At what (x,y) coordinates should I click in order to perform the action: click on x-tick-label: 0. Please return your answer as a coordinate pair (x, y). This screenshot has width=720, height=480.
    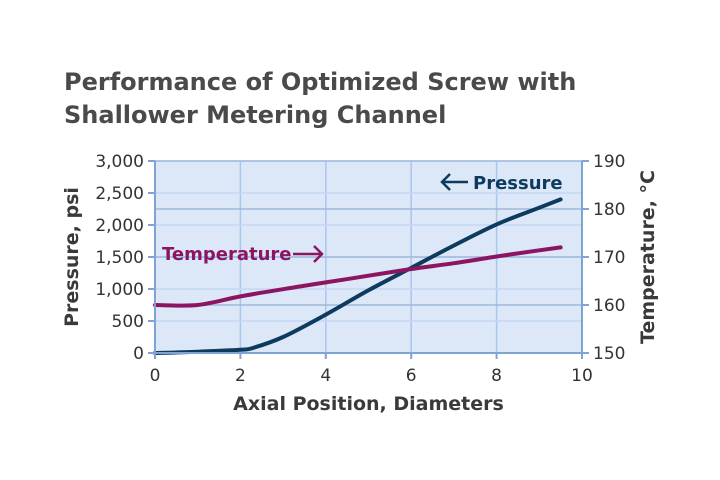
    Looking at the image, I should click on (155, 376).